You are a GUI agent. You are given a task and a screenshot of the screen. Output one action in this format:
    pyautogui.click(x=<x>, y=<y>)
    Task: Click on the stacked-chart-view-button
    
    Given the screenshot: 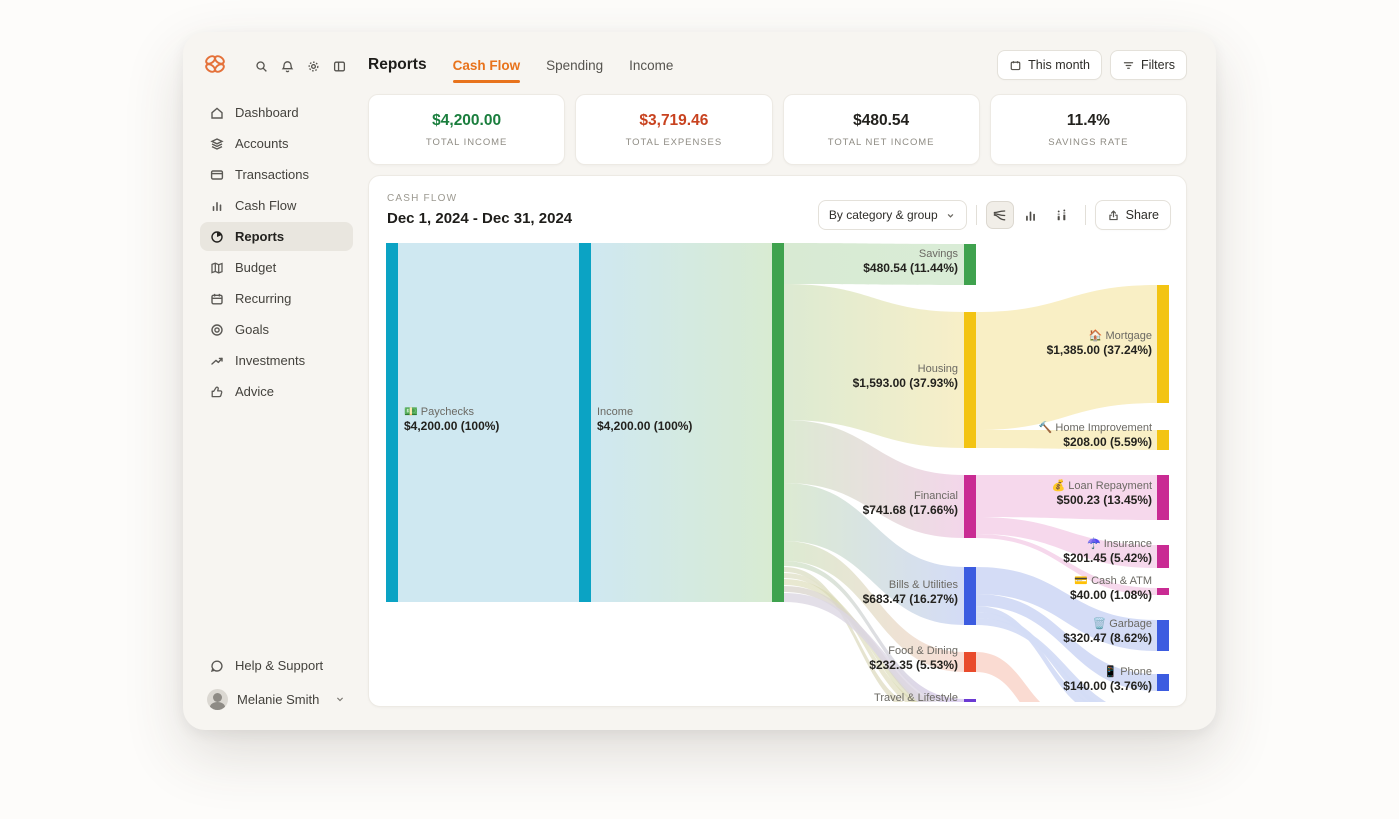 What is the action you would take?
    pyautogui.click(x=1062, y=215)
    